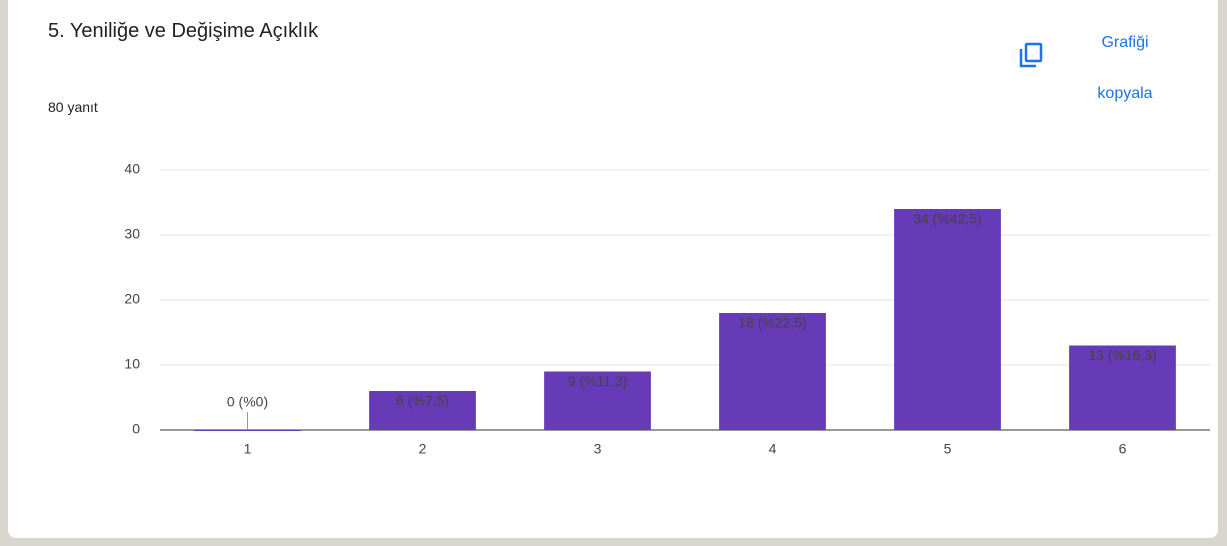 Image resolution: width=1227 pixels, height=546 pixels. I want to click on copy-chart-button: Grafiği kopyala, so click(1125, 68).